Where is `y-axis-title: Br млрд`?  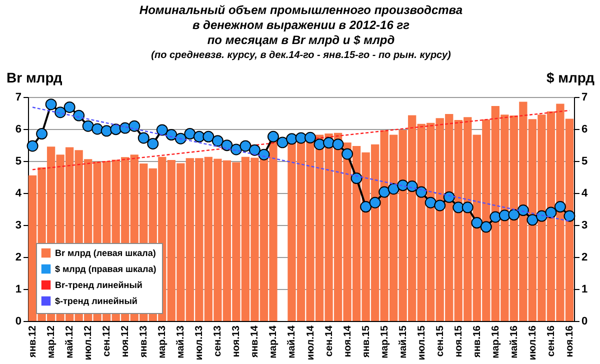
y-axis-title: Br млрд is located at coordinates (34, 78).